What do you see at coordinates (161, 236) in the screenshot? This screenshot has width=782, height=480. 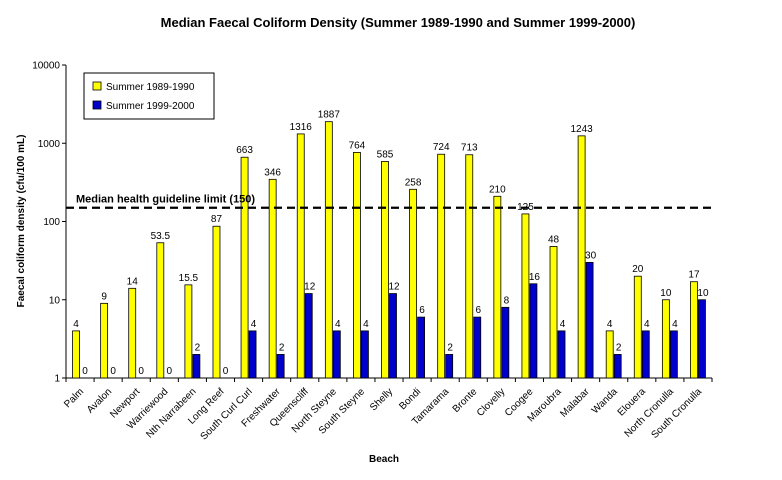 I see `data-label: 53.5` at bounding box center [161, 236].